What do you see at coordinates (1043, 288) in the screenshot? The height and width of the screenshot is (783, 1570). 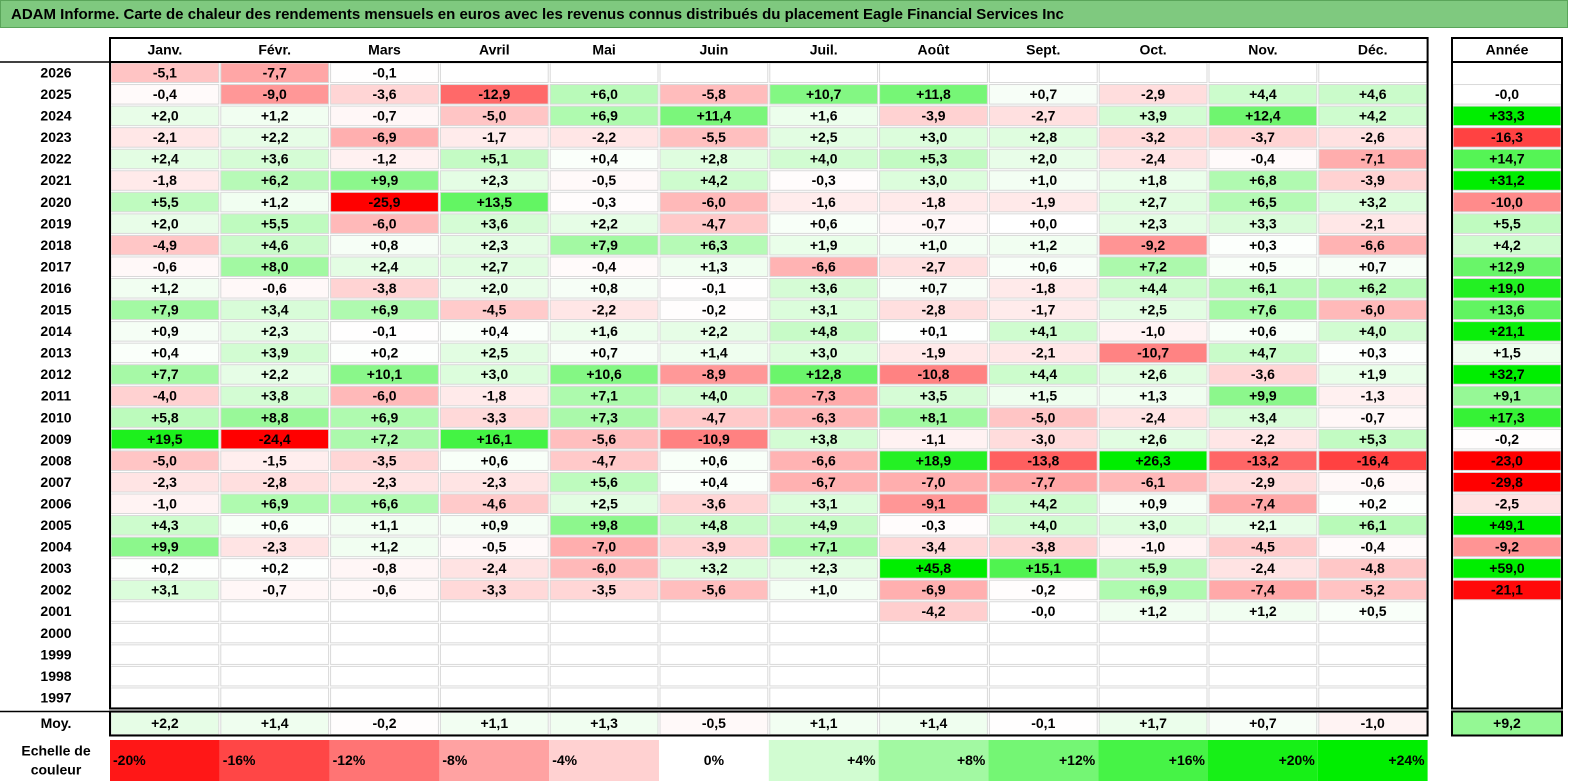 I see `cell-value: -1,8` at bounding box center [1043, 288].